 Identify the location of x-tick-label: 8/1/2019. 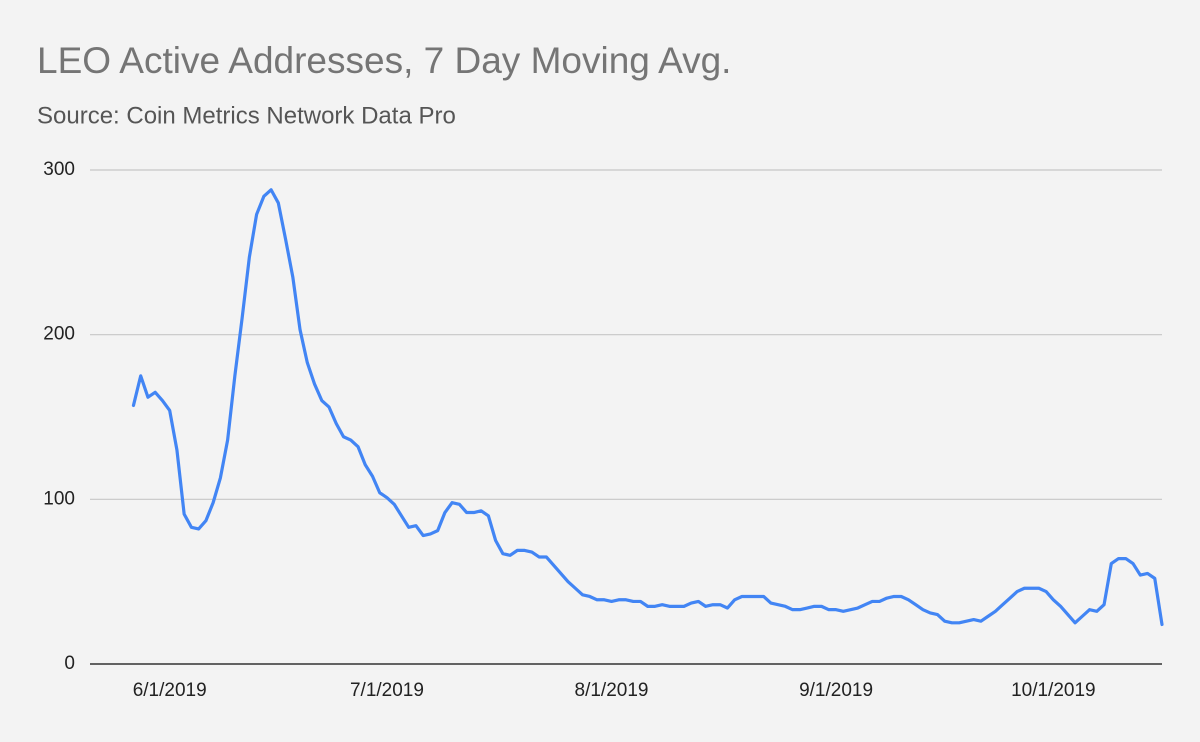
(612, 690).